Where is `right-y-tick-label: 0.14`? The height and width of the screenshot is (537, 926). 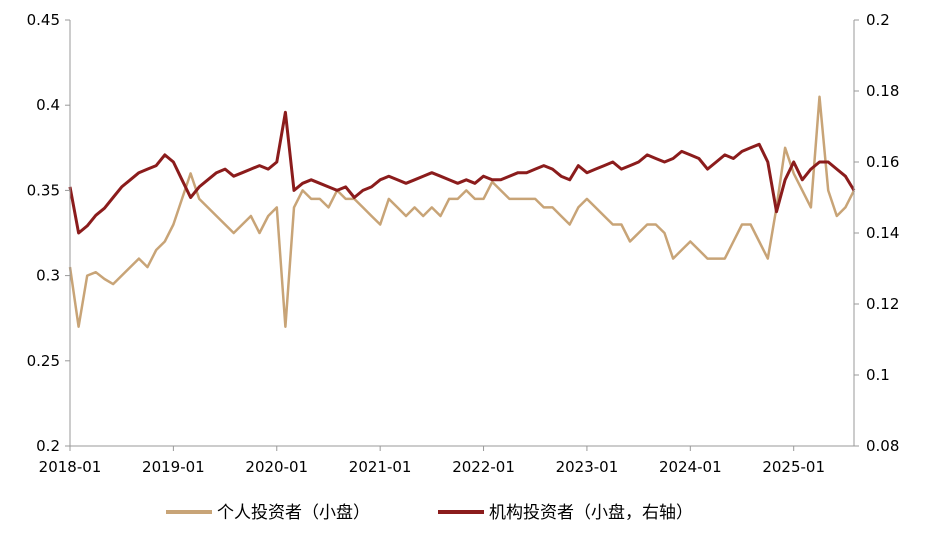 right-y-tick-label: 0.14 is located at coordinates (882, 233).